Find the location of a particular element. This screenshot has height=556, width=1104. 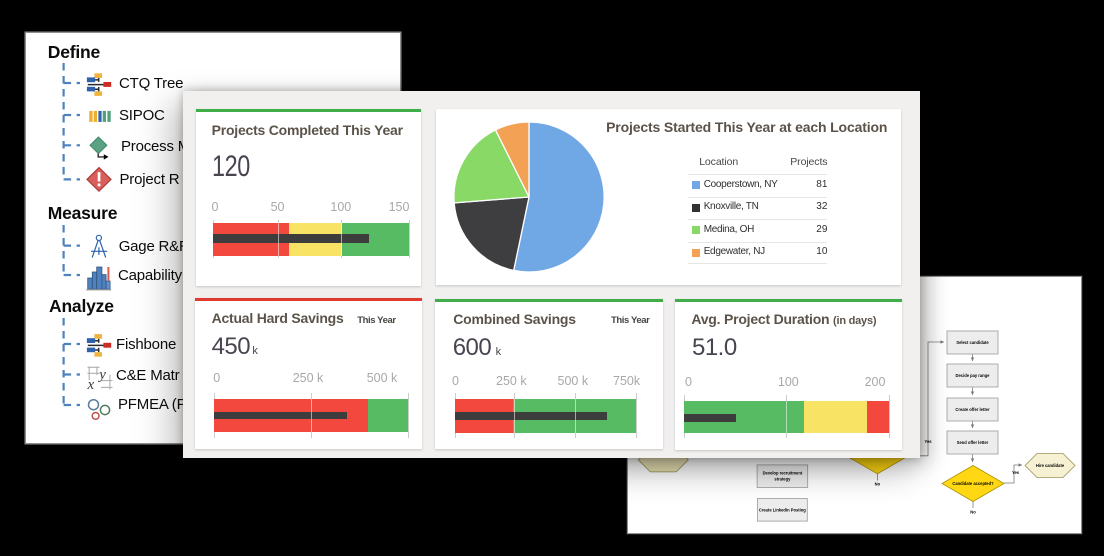

svg-text: Candidate accepted? is located at coordinates (973, 483).